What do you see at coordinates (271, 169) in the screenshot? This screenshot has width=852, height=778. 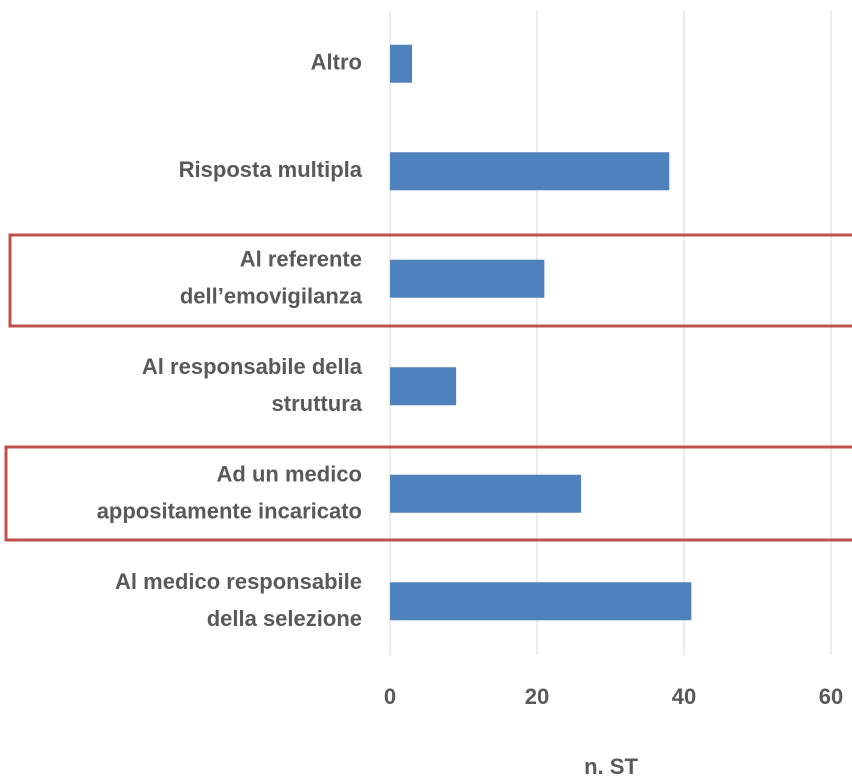 I see `y-tick-label: Risposta multipla` at bounding box center [271, 169].